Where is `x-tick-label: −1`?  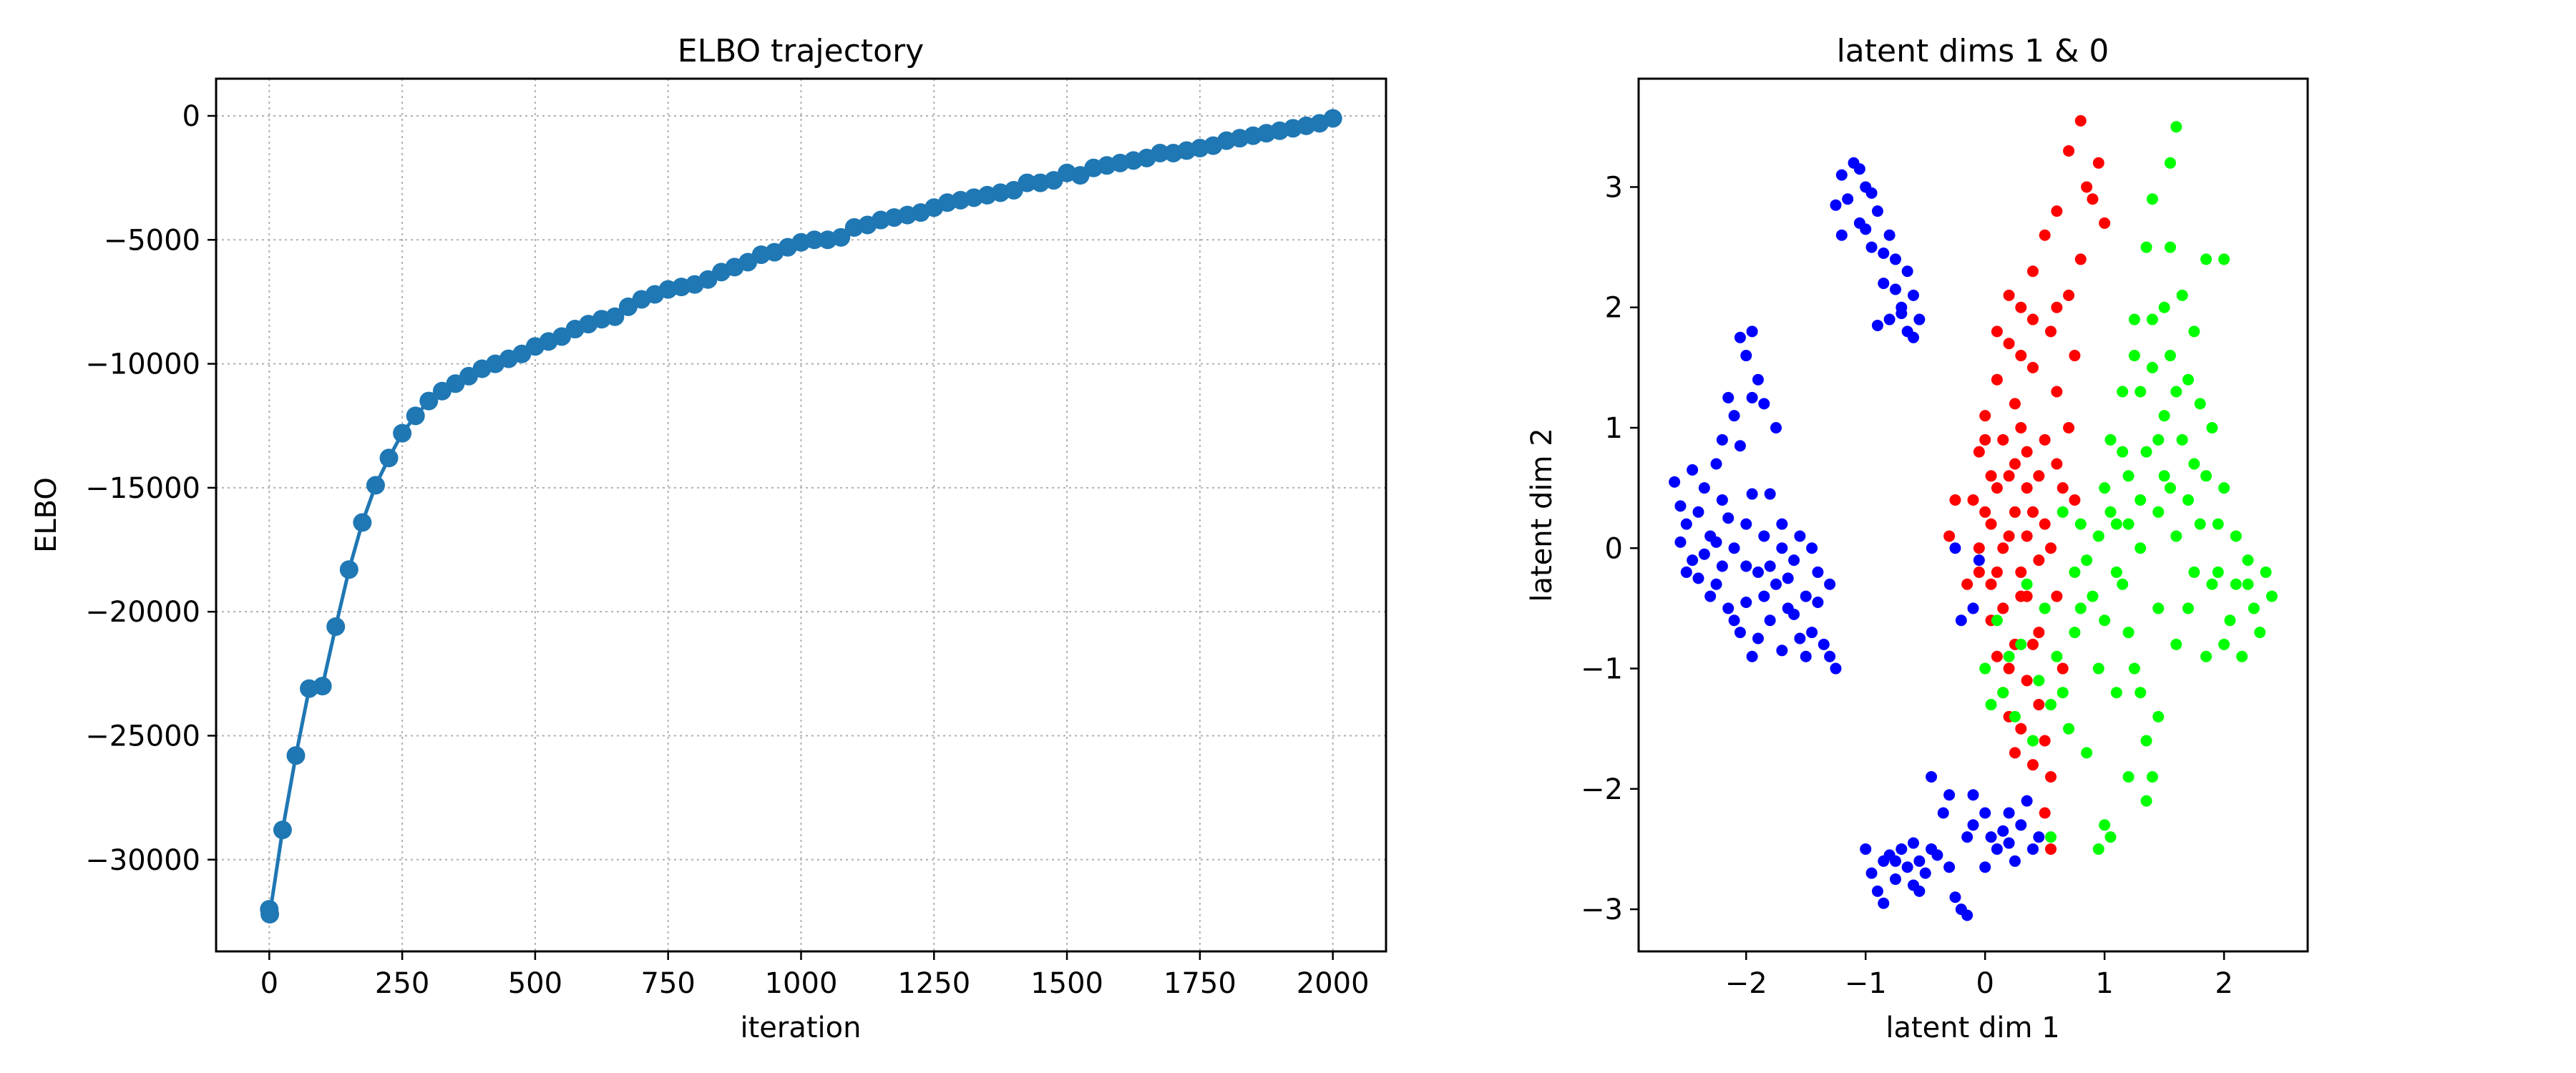
x-tick-label: −1 is located at coordinates (1866, 983).